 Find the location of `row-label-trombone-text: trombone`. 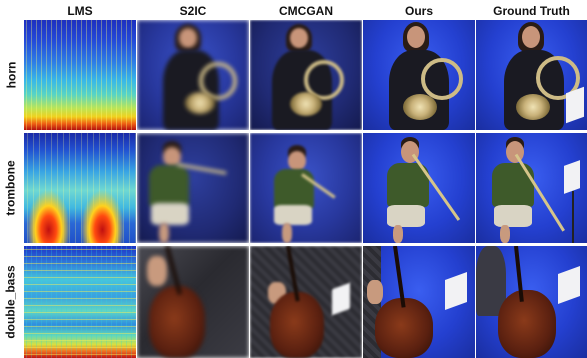

row-label-trombone-text: trombone is located at coordinates (11, 188).